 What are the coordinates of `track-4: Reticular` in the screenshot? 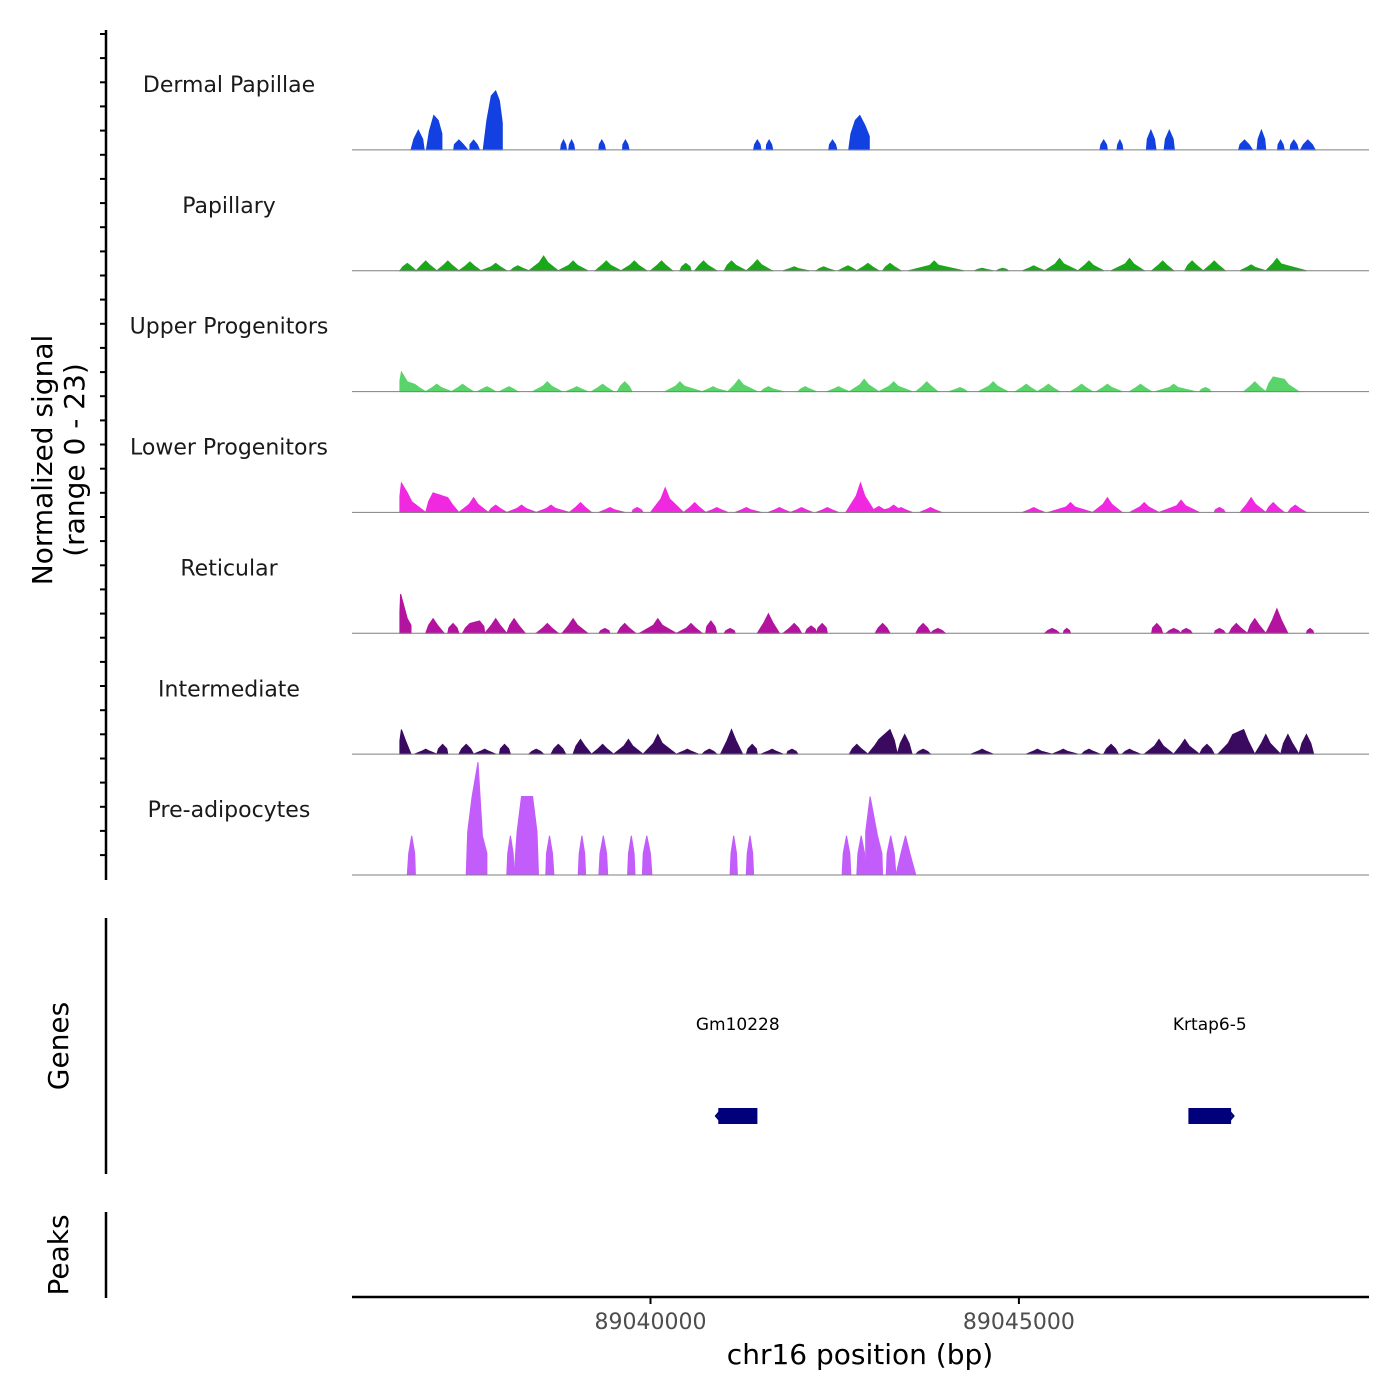 It's located at (774, 595).